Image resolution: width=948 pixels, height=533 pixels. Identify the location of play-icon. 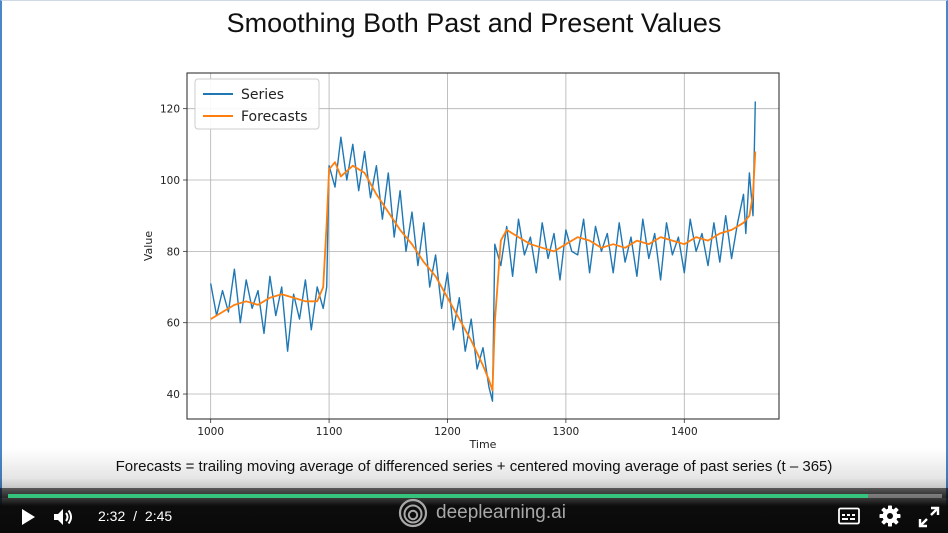
(28, 517).